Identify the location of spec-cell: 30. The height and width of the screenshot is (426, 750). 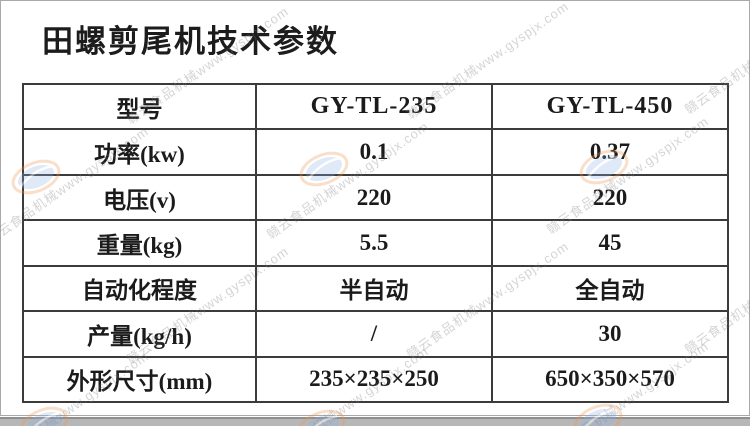
(610, 334).